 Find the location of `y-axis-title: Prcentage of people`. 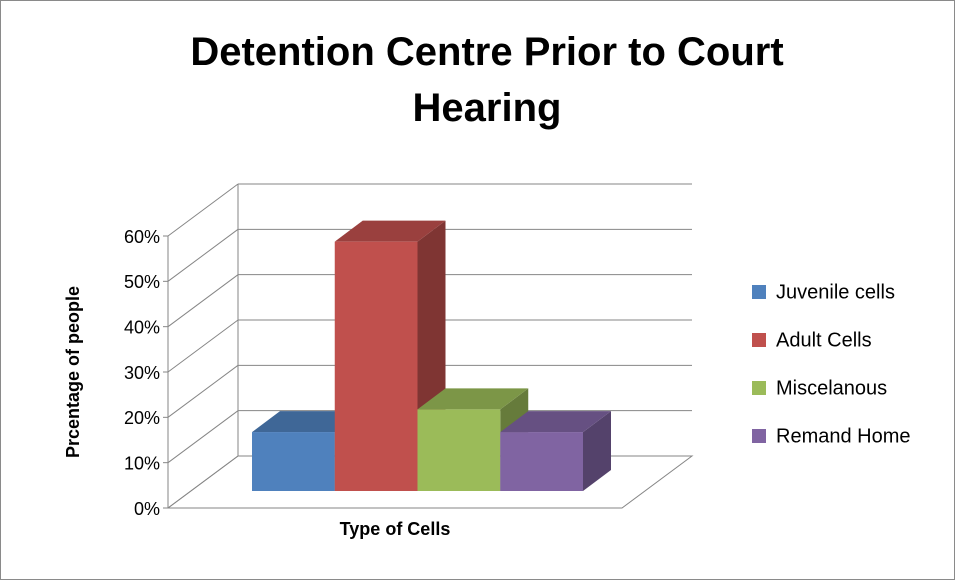

y-axis-title: Prcentage of people is located at coordinates (73, 372).